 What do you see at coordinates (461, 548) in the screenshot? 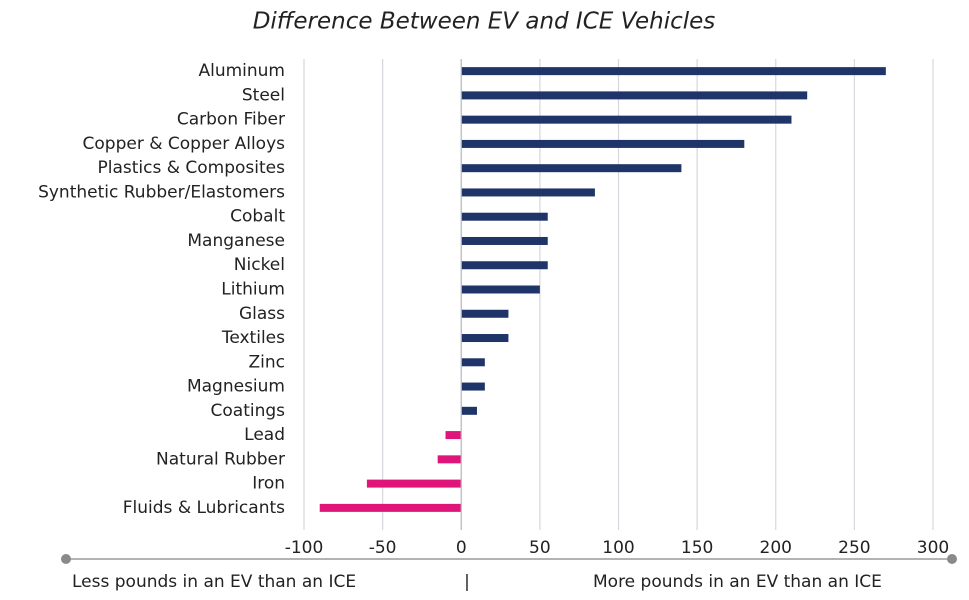
I see `x-tick-label: 0` at bounding box center [461, 548].